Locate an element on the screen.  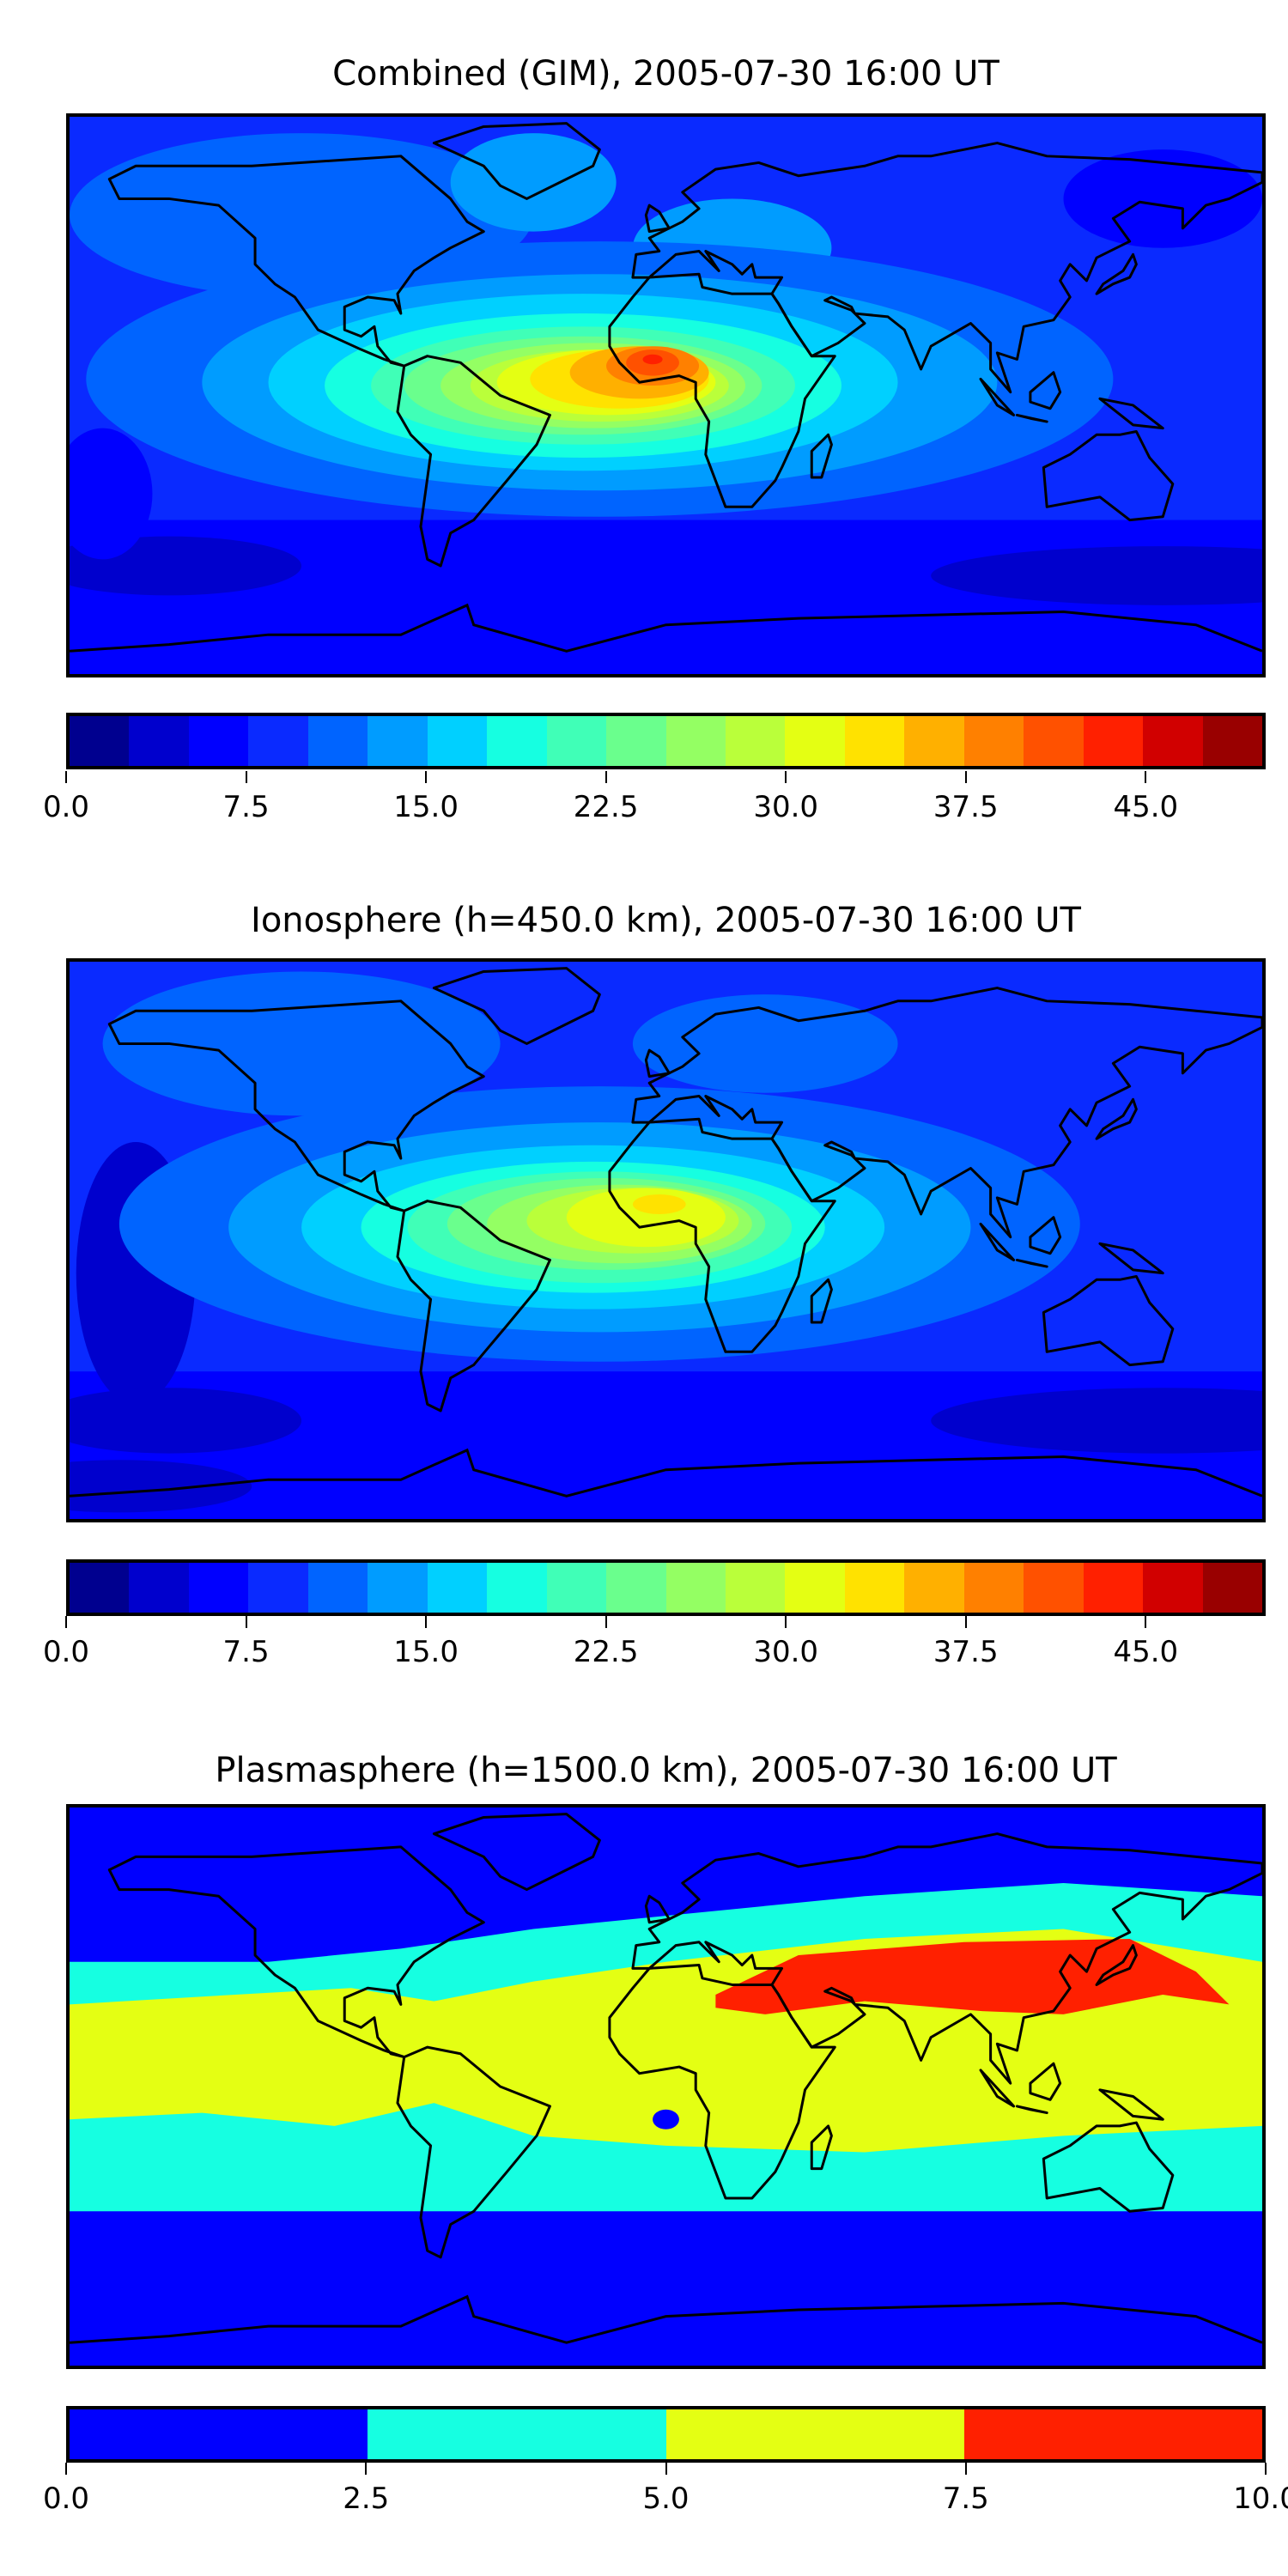
colorbar-ionosphere is located at coordinates (666, 1587).